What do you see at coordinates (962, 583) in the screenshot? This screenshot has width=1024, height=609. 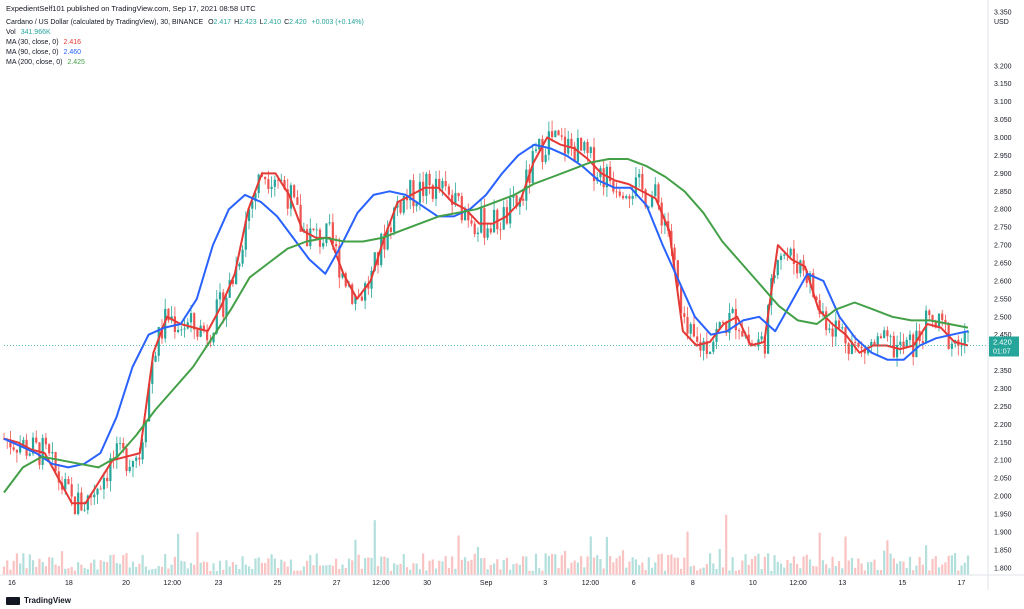 I see `time-tick-label: 17` at bounding box center [962, 583].